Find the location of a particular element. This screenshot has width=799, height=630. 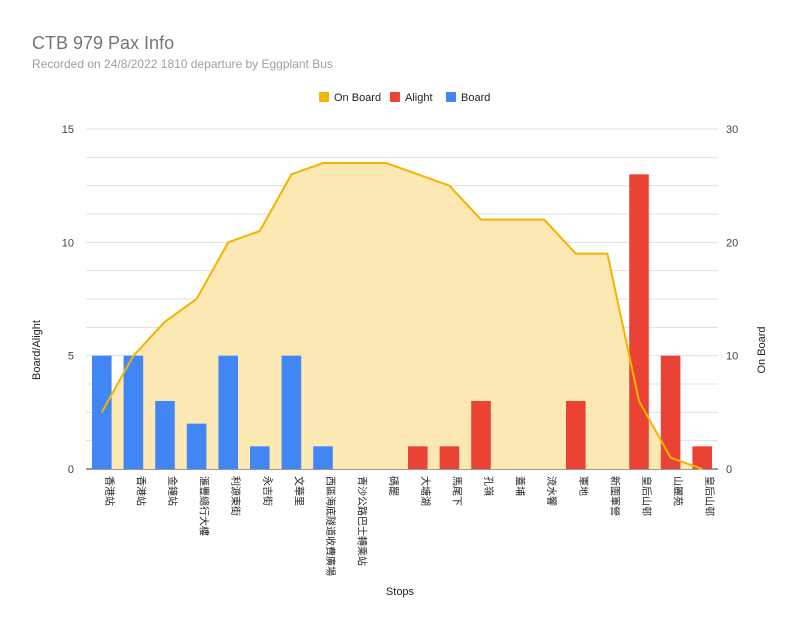

y-right-tick-label: 10 is located at coordinates (732, 357).